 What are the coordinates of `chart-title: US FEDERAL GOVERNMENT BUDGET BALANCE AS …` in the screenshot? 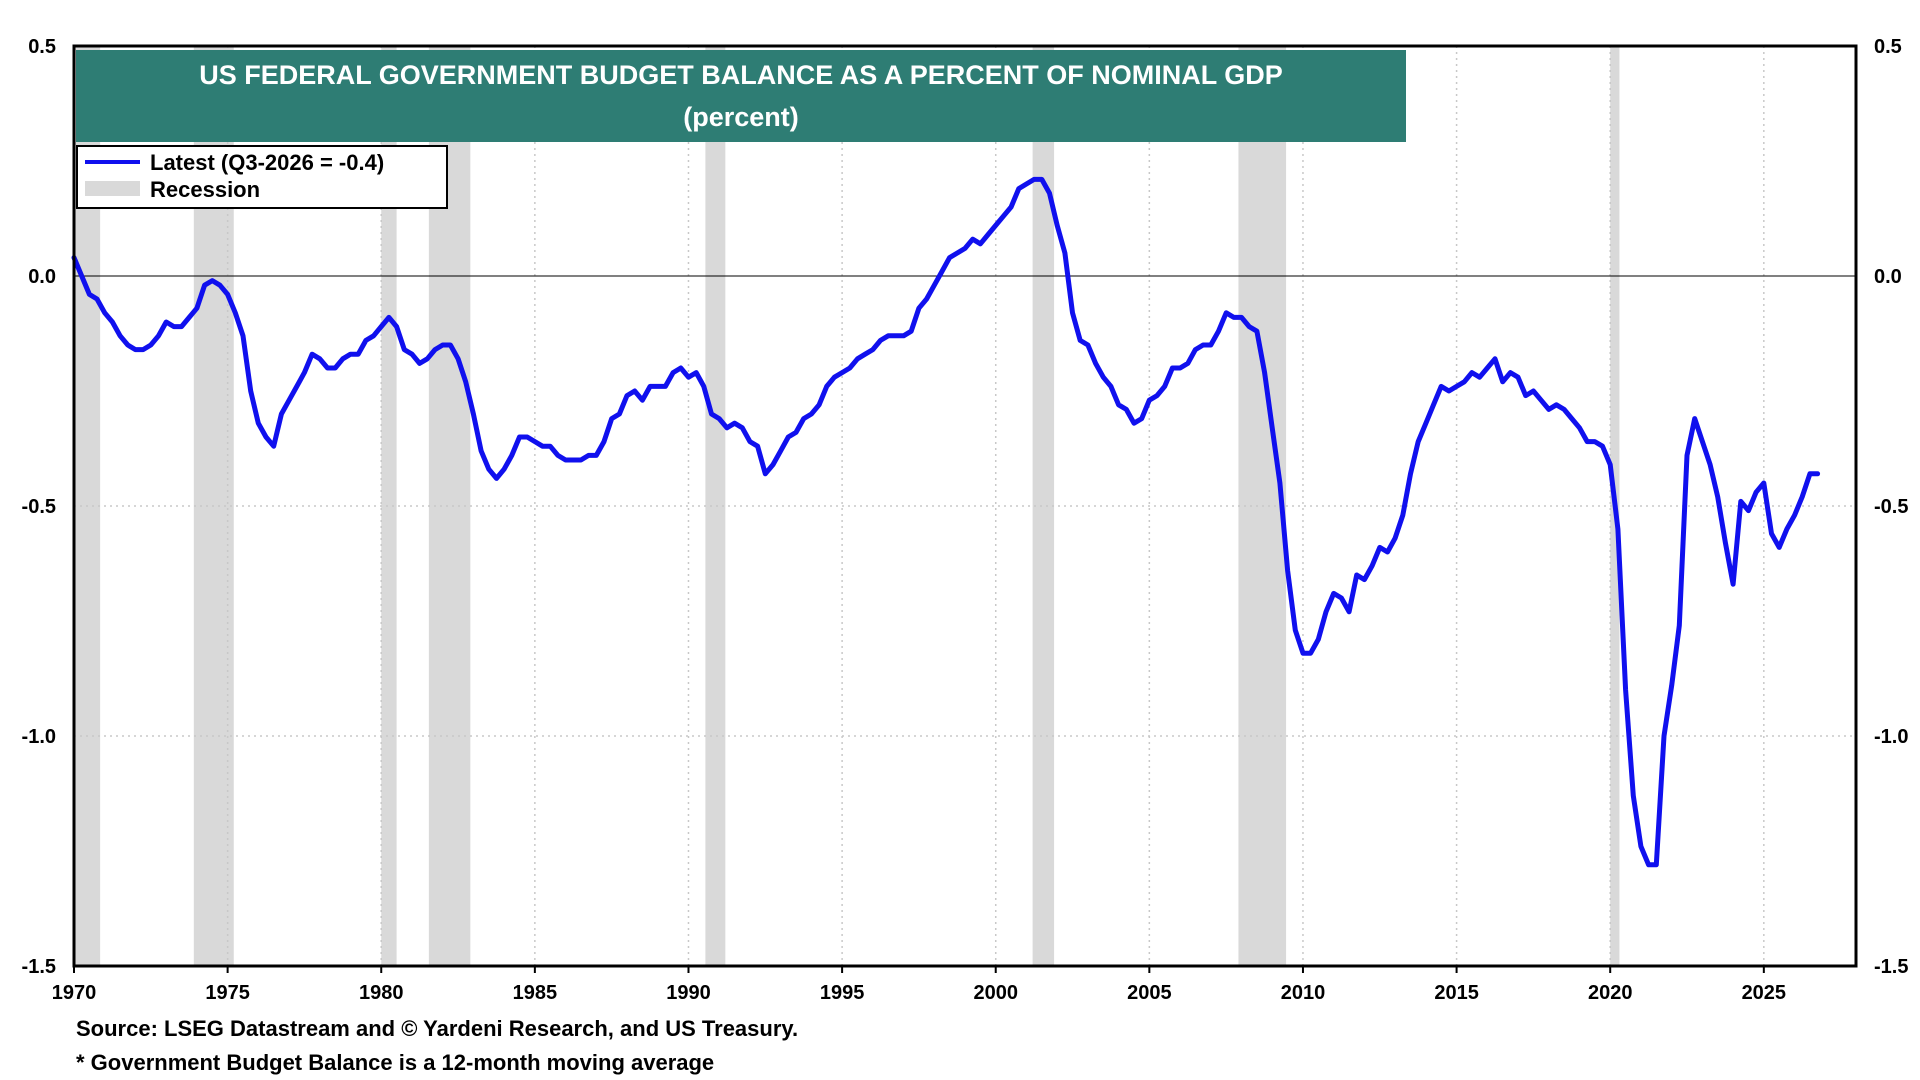 It's located at (741, 75).